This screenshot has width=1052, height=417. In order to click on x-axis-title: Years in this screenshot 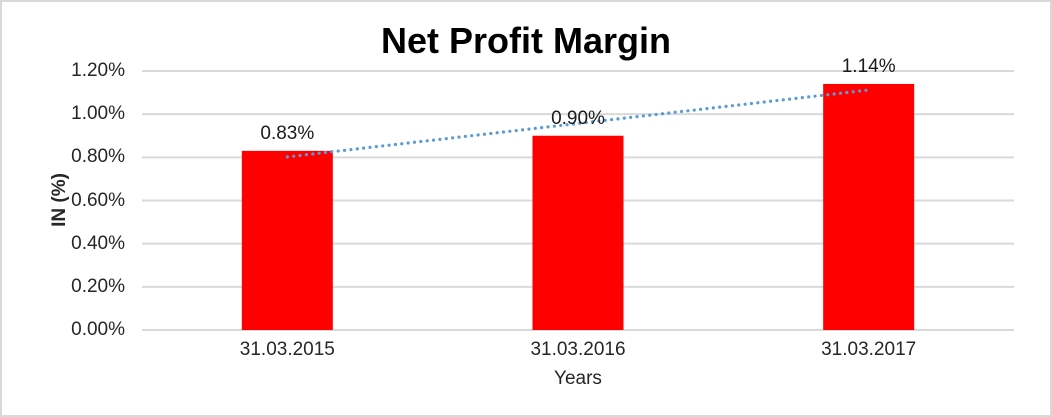, I will do `click(578, 378)`.